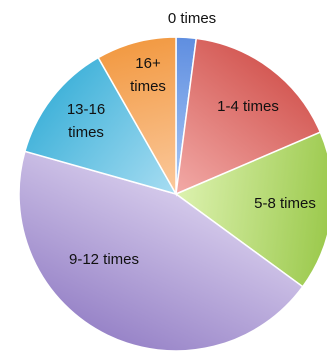 The image size is (327, 356). I want to click on slice-label-1-4-times: 1-4 times, so click(248, 106).